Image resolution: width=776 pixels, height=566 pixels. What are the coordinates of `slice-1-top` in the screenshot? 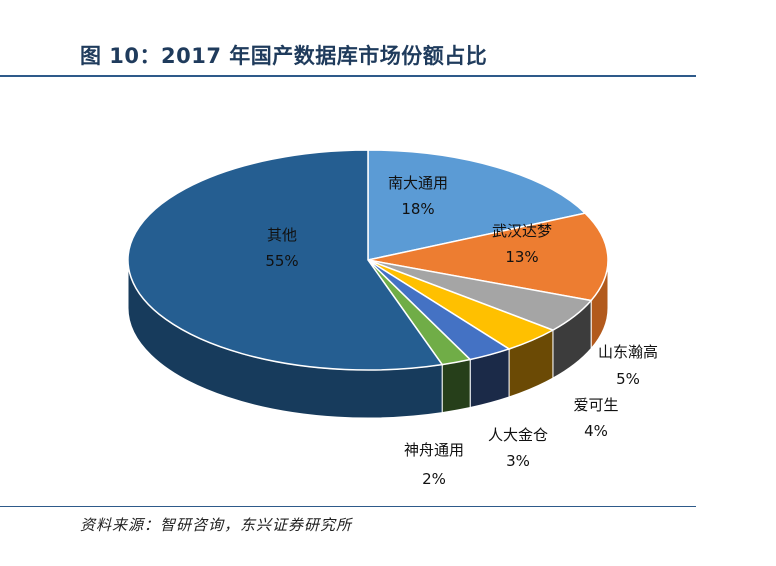 It's located at (488, 257).